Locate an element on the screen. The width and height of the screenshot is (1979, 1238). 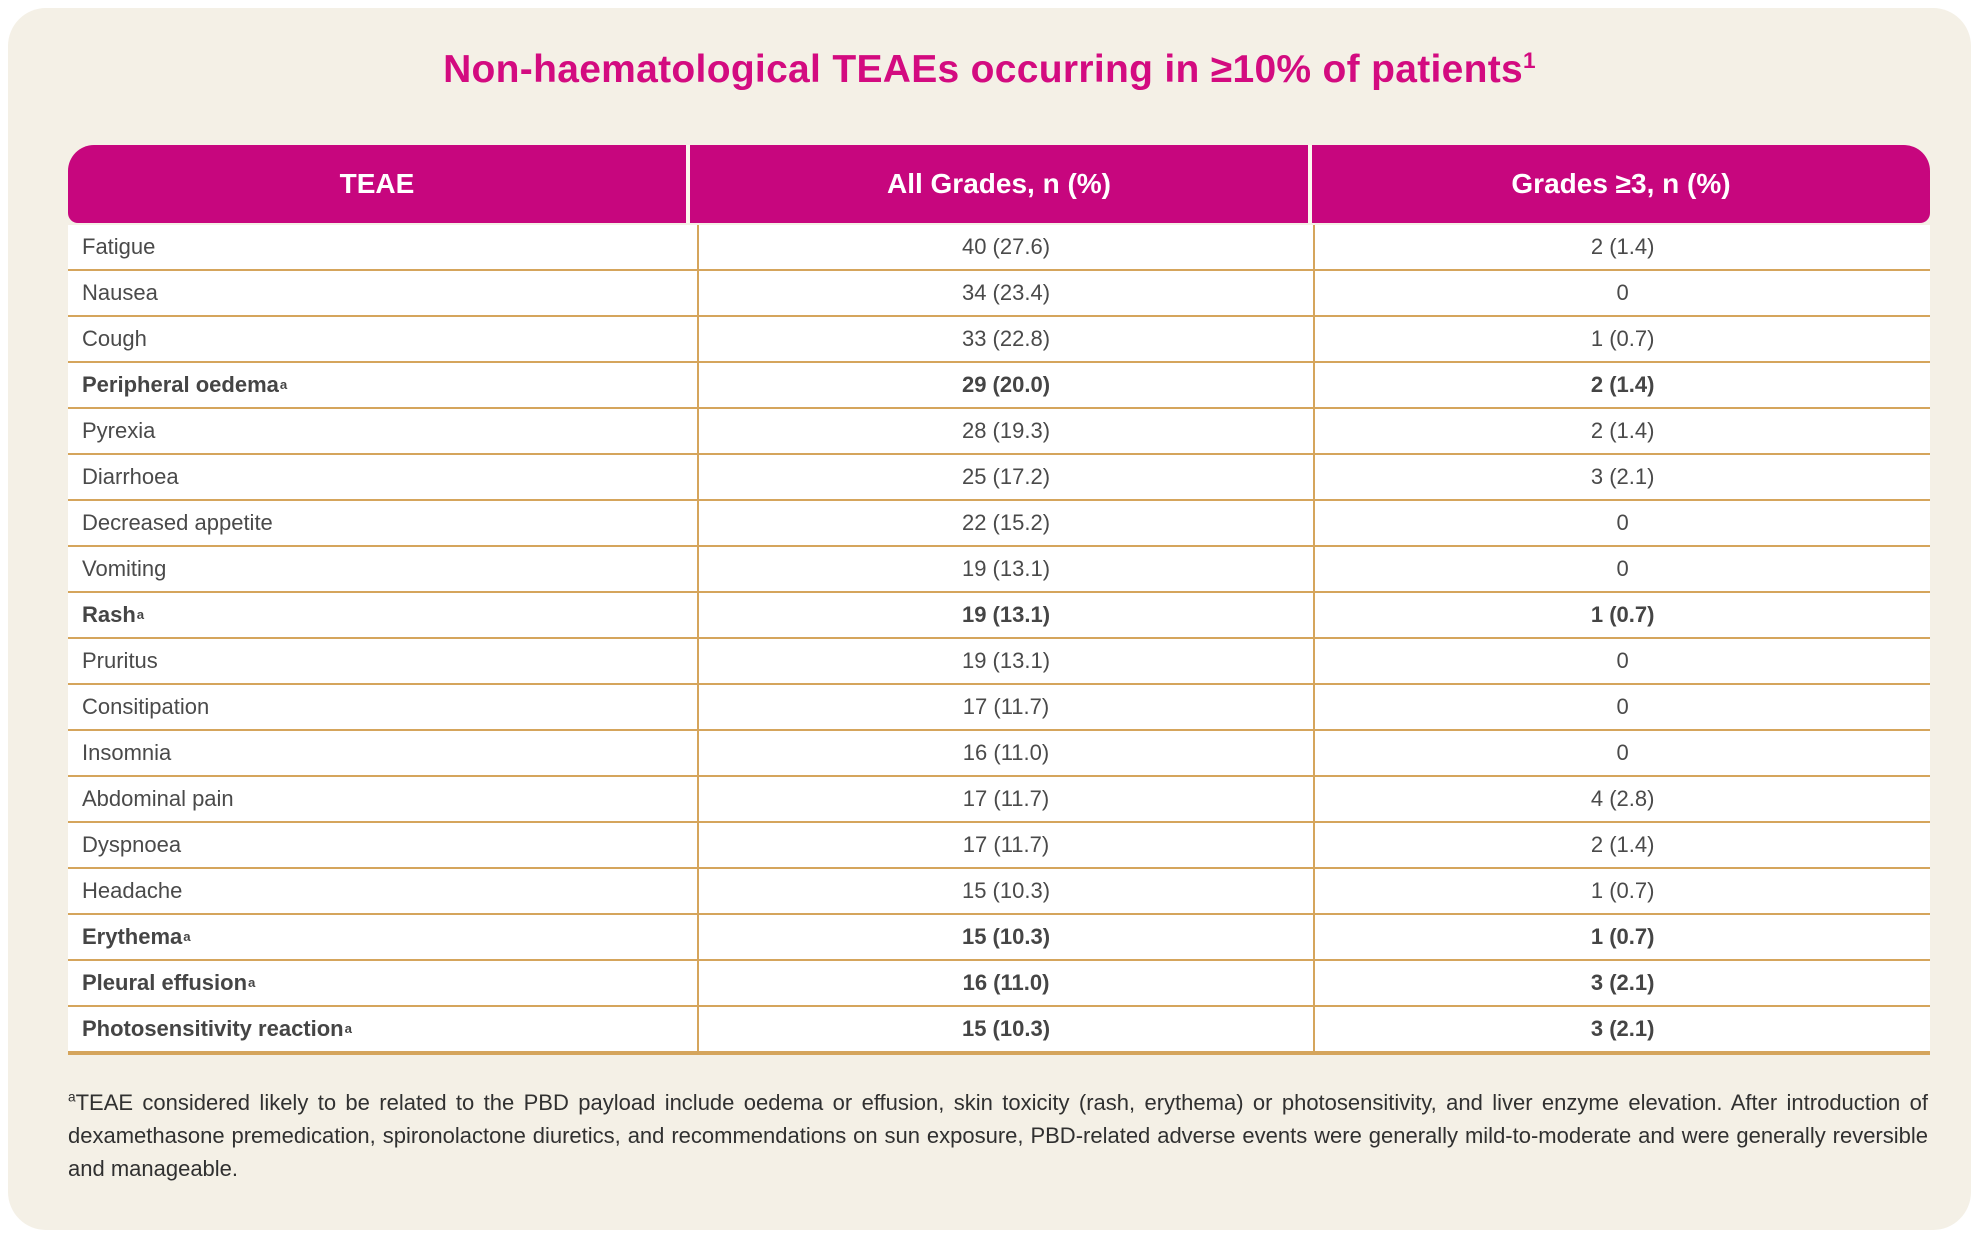
all-grades-cell: 22 (15.2) is located at coordinates (1005, 523).